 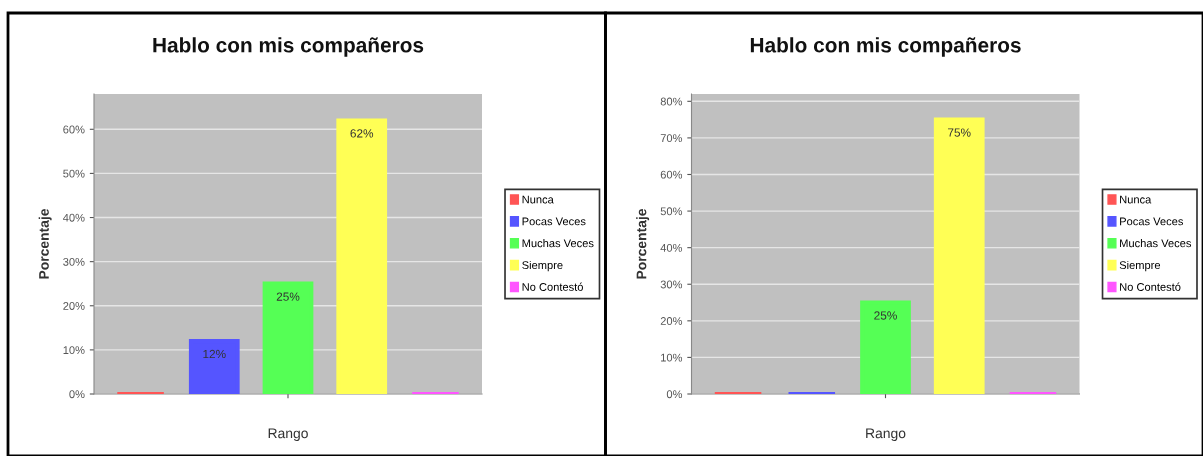 I want to click on data-label: 75%, so click(x=959, y=132).